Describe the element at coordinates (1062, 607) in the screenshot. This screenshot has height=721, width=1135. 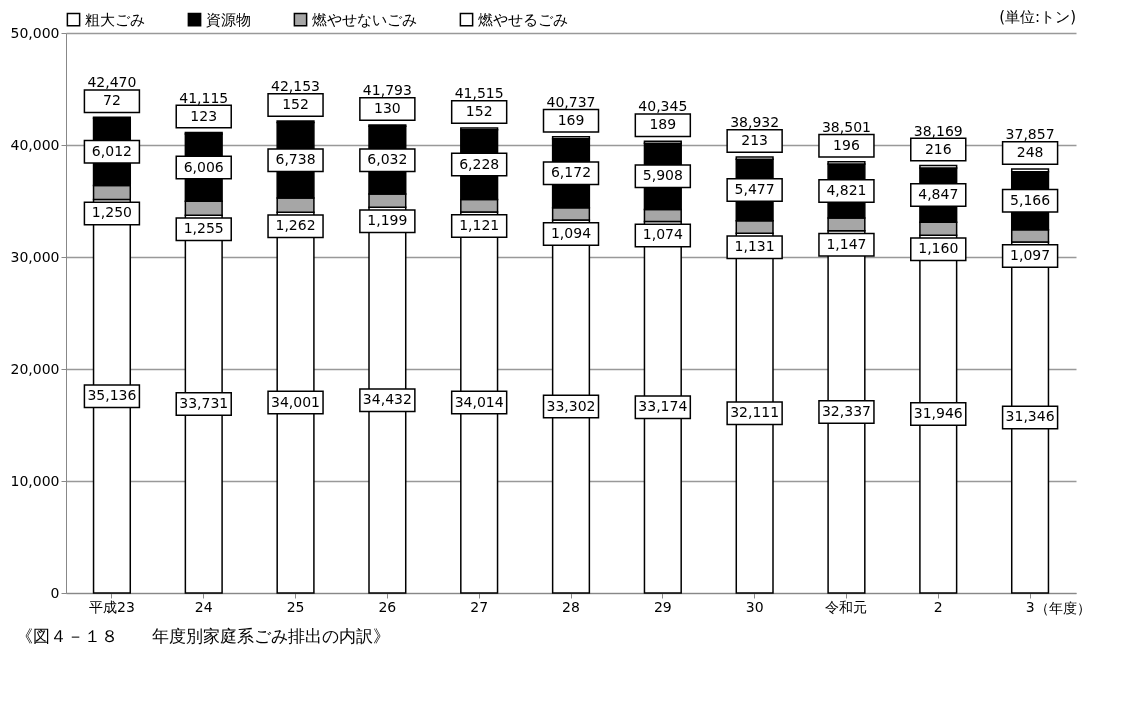
I see `x-axis-title: （年度）` at that location.